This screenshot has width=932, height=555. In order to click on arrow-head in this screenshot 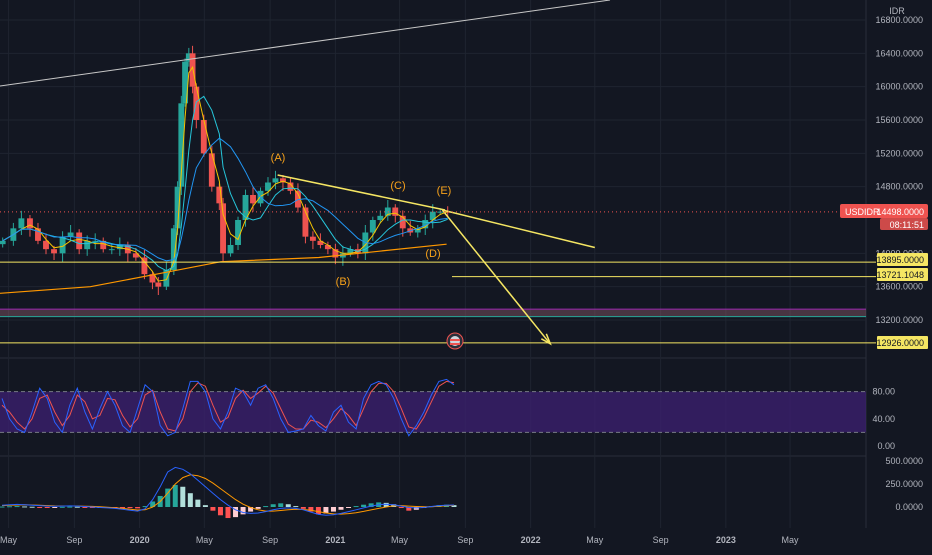, I will do `click(546, 339)`.